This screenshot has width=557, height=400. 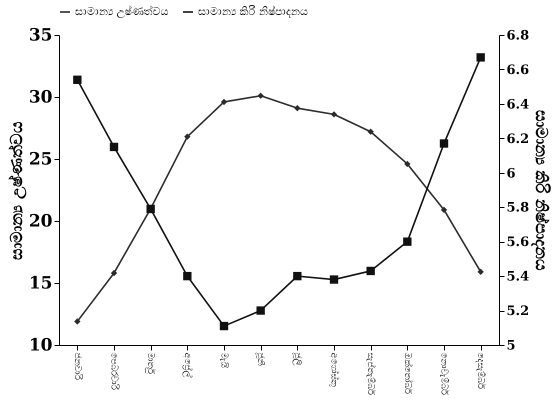 What do you see at coordinates (40, 222) in the screenshot?
I see `y-tick-label: 20` at bounding box center [40, 222].